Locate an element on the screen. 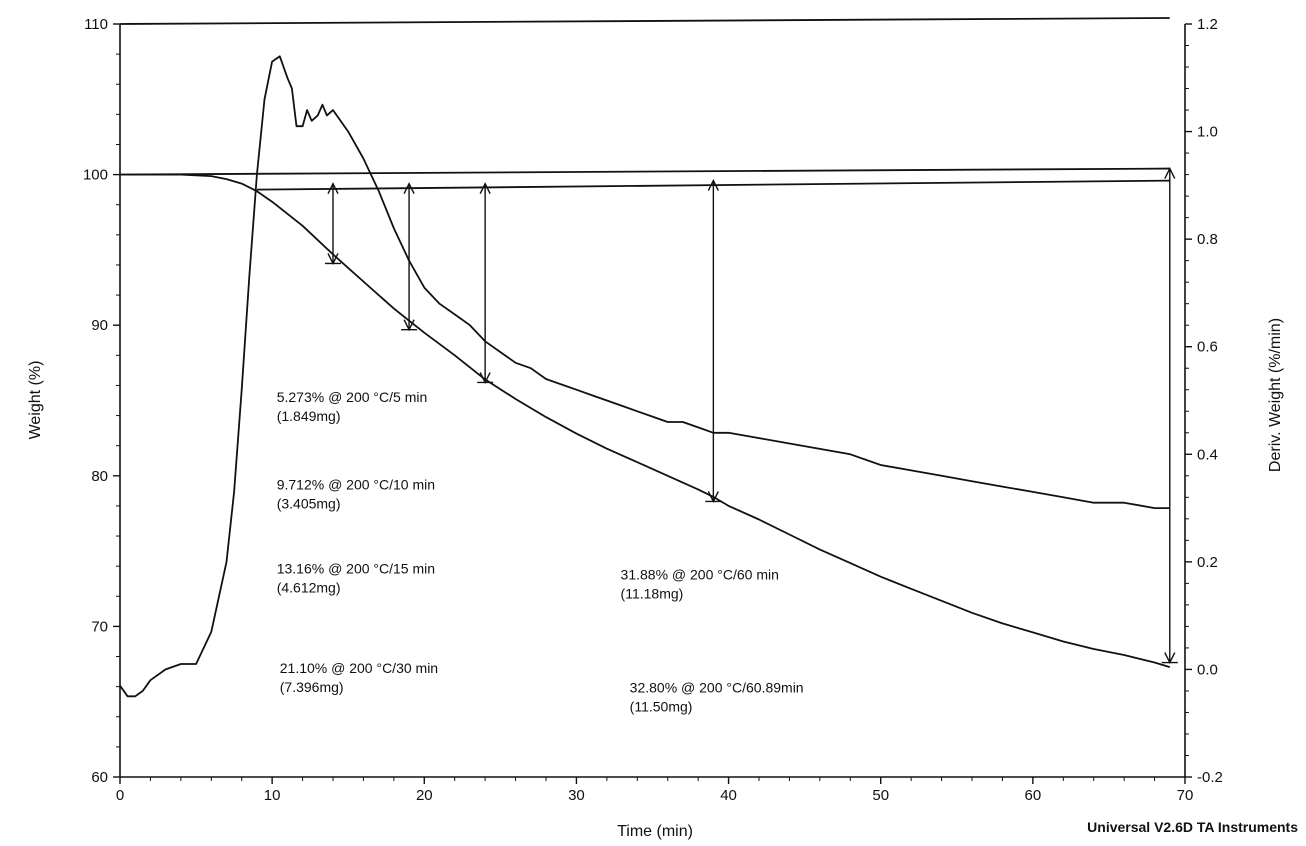 The image size is (1306, 846). annotation-line-1: 9.712% @ 200 °C/10 min is located at coordinates (356, 484).